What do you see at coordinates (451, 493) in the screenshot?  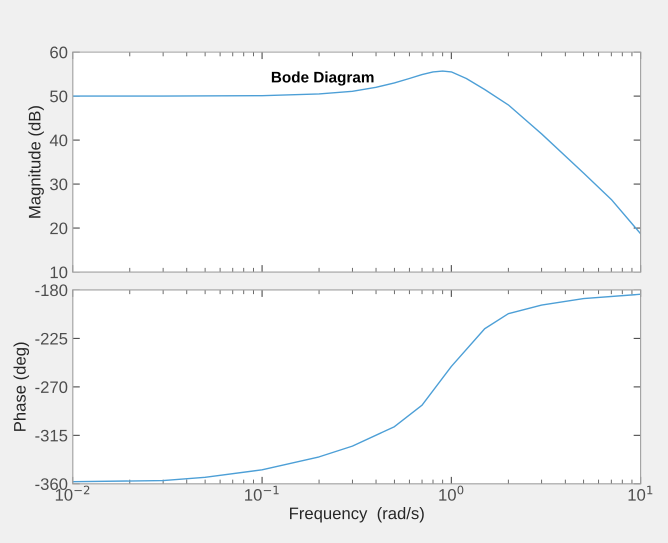 I see `x-tick-label: 10$^{0}$` at bounding box center [451, 493].